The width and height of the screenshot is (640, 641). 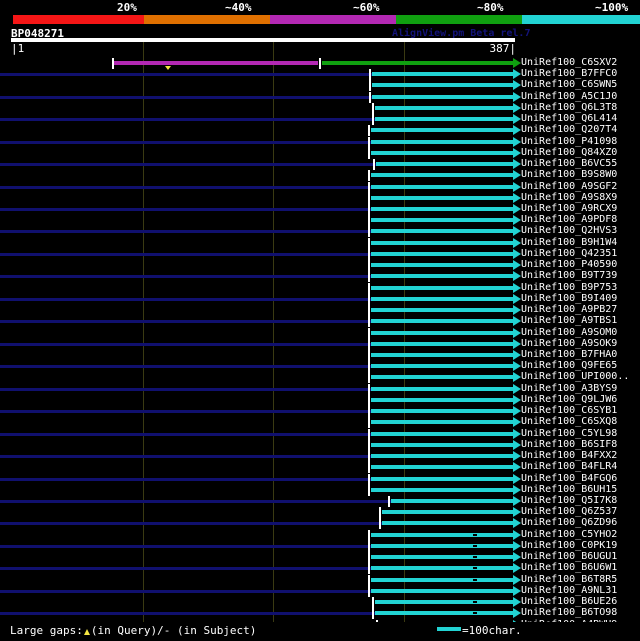 I want to click on hit-label-link: UniRef100_P41098, so click(x=569, y=141).